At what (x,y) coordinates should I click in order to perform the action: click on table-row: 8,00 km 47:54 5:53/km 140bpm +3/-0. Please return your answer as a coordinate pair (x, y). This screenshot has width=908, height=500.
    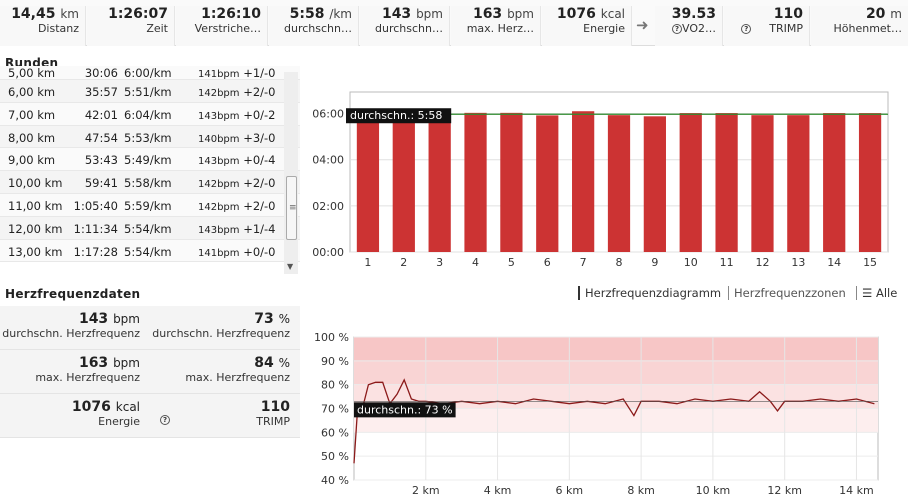
    Looking at the image, I should click on (150, 137).